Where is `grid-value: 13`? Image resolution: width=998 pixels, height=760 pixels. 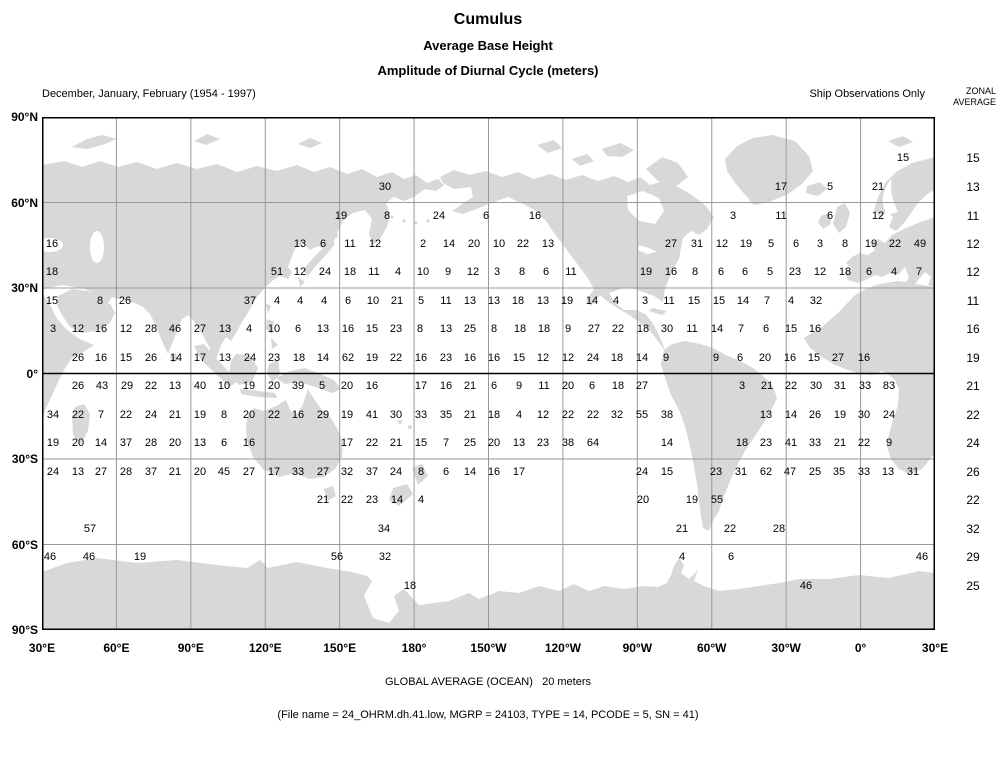
grid-value: 13 is located at coordinates (323, 329).